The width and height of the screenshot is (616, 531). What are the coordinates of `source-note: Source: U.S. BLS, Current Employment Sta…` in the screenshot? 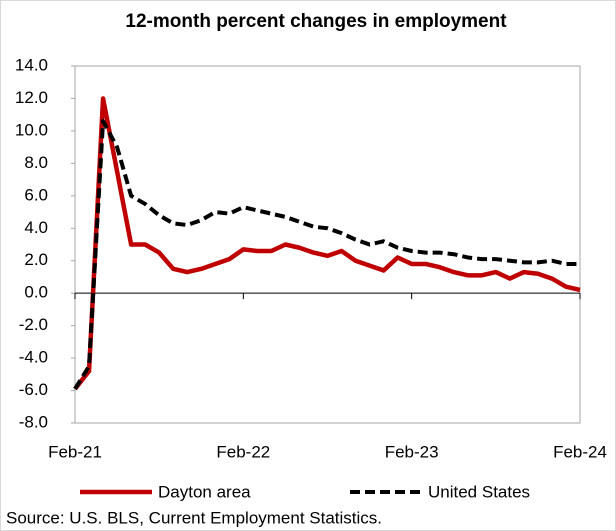 It's located at (194, 517).